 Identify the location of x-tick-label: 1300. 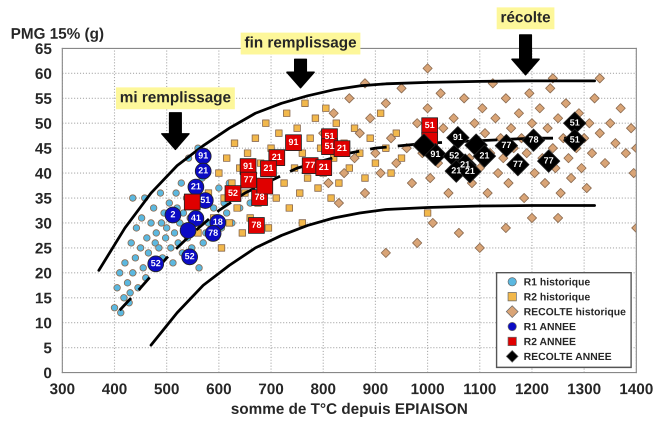
(584, 388).